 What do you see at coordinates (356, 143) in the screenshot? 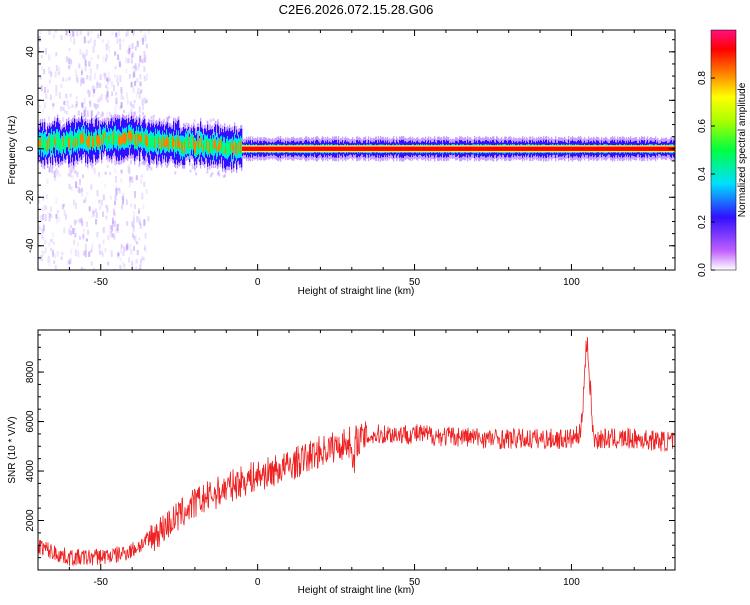
I see `spectrogram-band` at bounding box center [356, 143].